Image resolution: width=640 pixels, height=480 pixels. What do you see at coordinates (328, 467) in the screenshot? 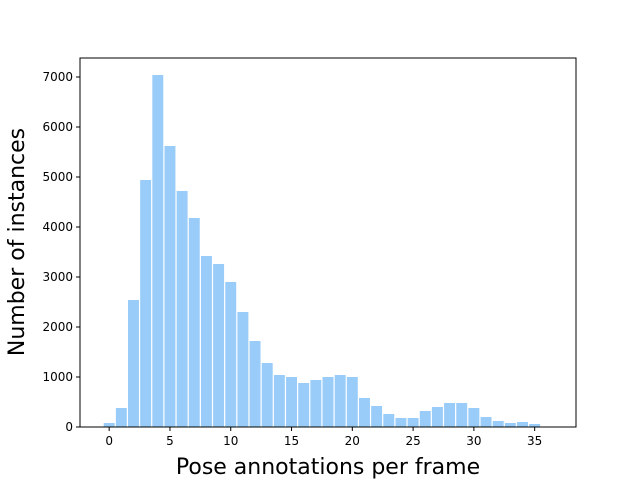
I see `x-axis-label: Pose annotations per frame` at bounding box center [328, 467].